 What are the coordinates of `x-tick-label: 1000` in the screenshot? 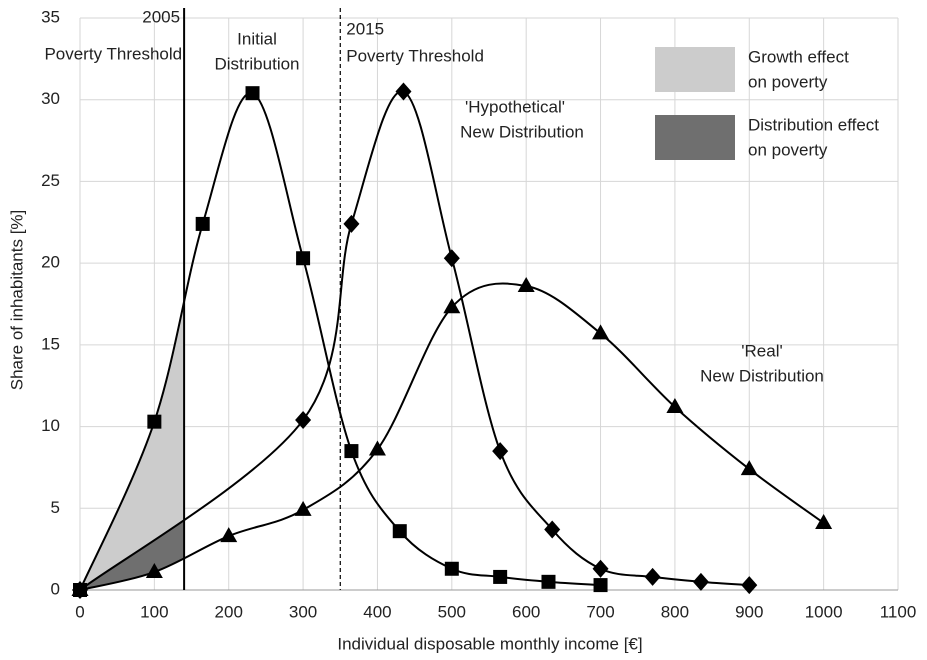 It's located at (824, 611).